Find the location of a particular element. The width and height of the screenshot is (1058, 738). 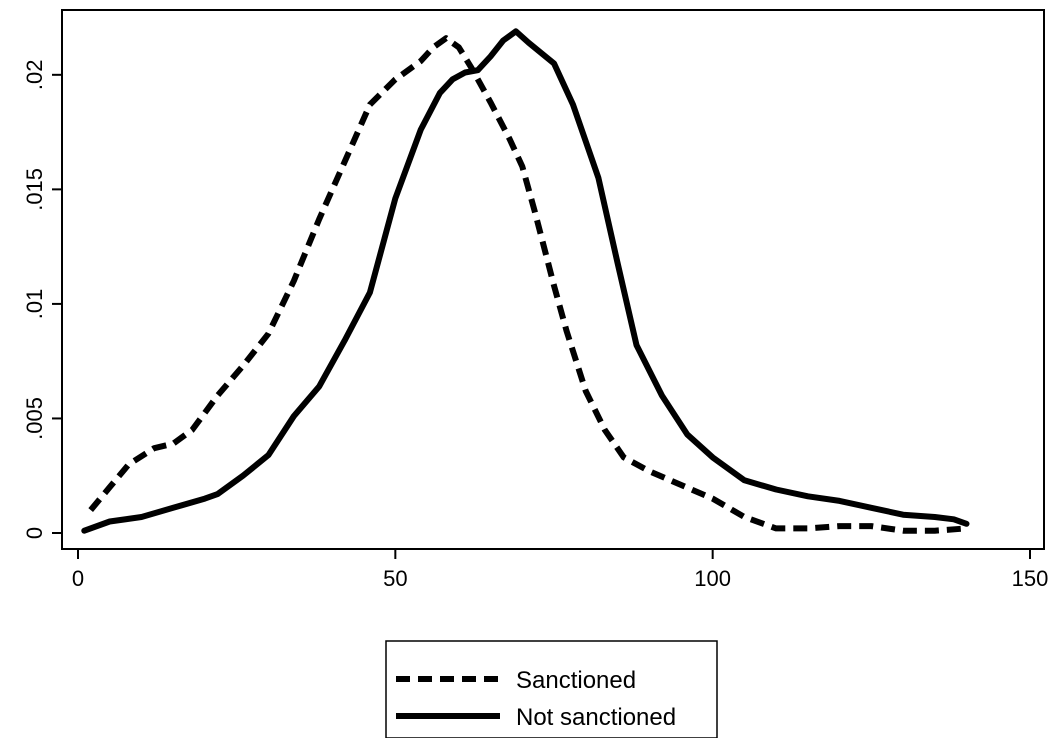

legend-box is located at coordinates (551, 689).